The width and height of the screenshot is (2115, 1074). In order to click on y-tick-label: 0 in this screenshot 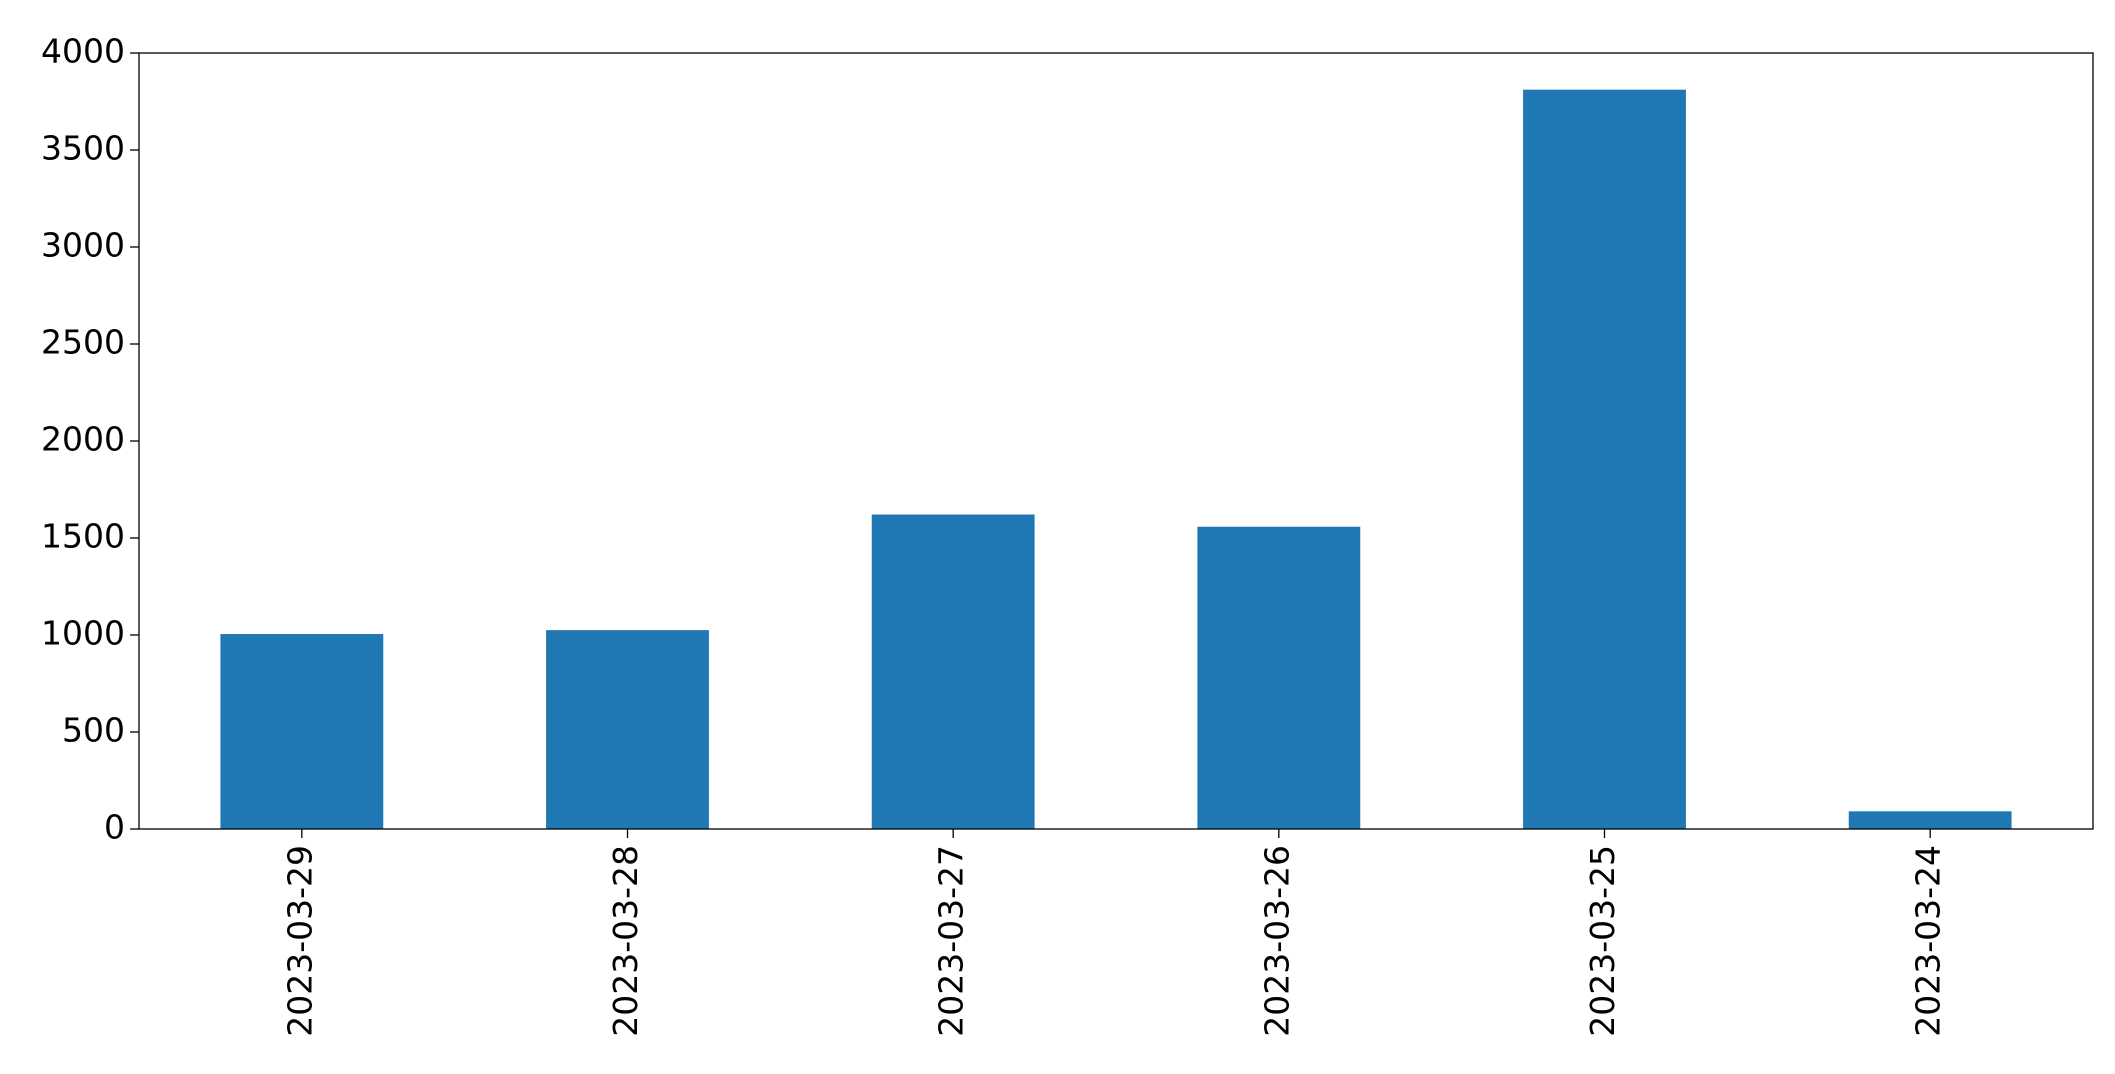, I will do `click(114, 827)`.